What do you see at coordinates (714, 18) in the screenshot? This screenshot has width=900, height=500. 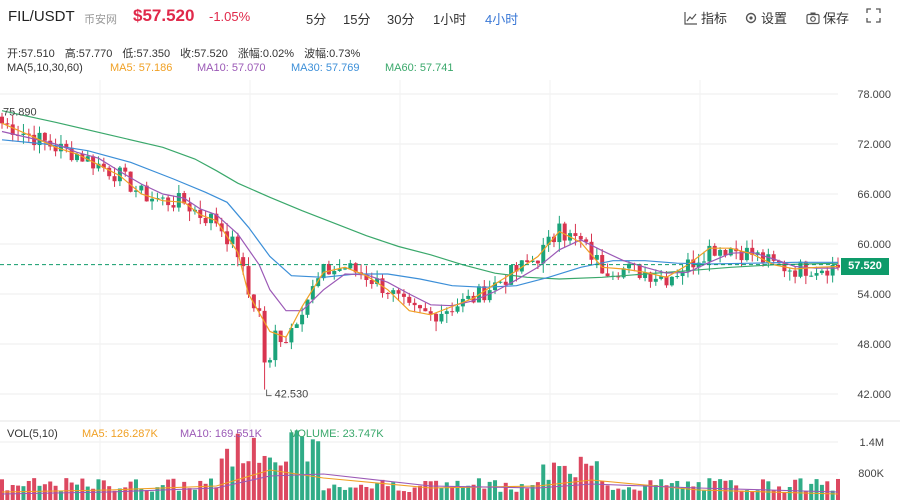 I see `indicators-label: 指标` at bounding box center [714, 18].